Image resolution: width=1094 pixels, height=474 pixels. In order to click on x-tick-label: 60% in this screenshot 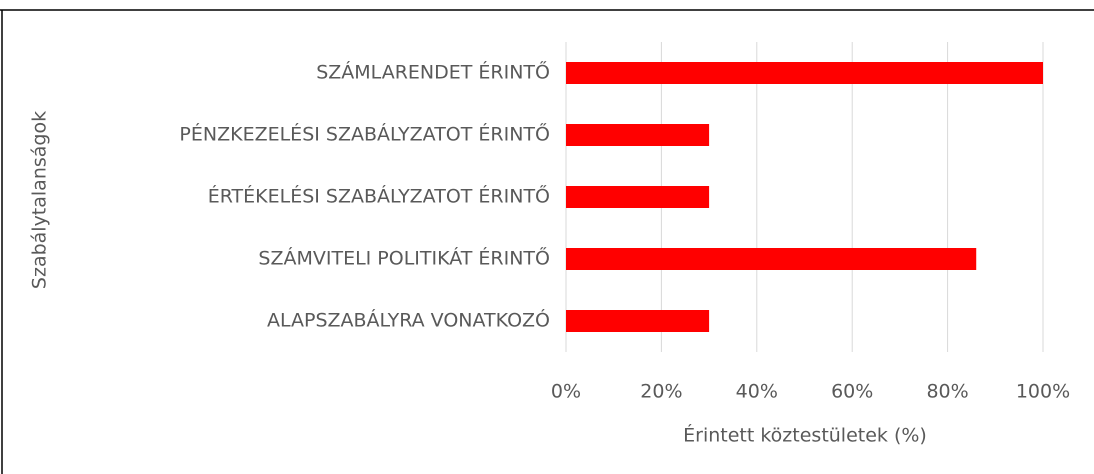, I will do `click(852, 392)`.